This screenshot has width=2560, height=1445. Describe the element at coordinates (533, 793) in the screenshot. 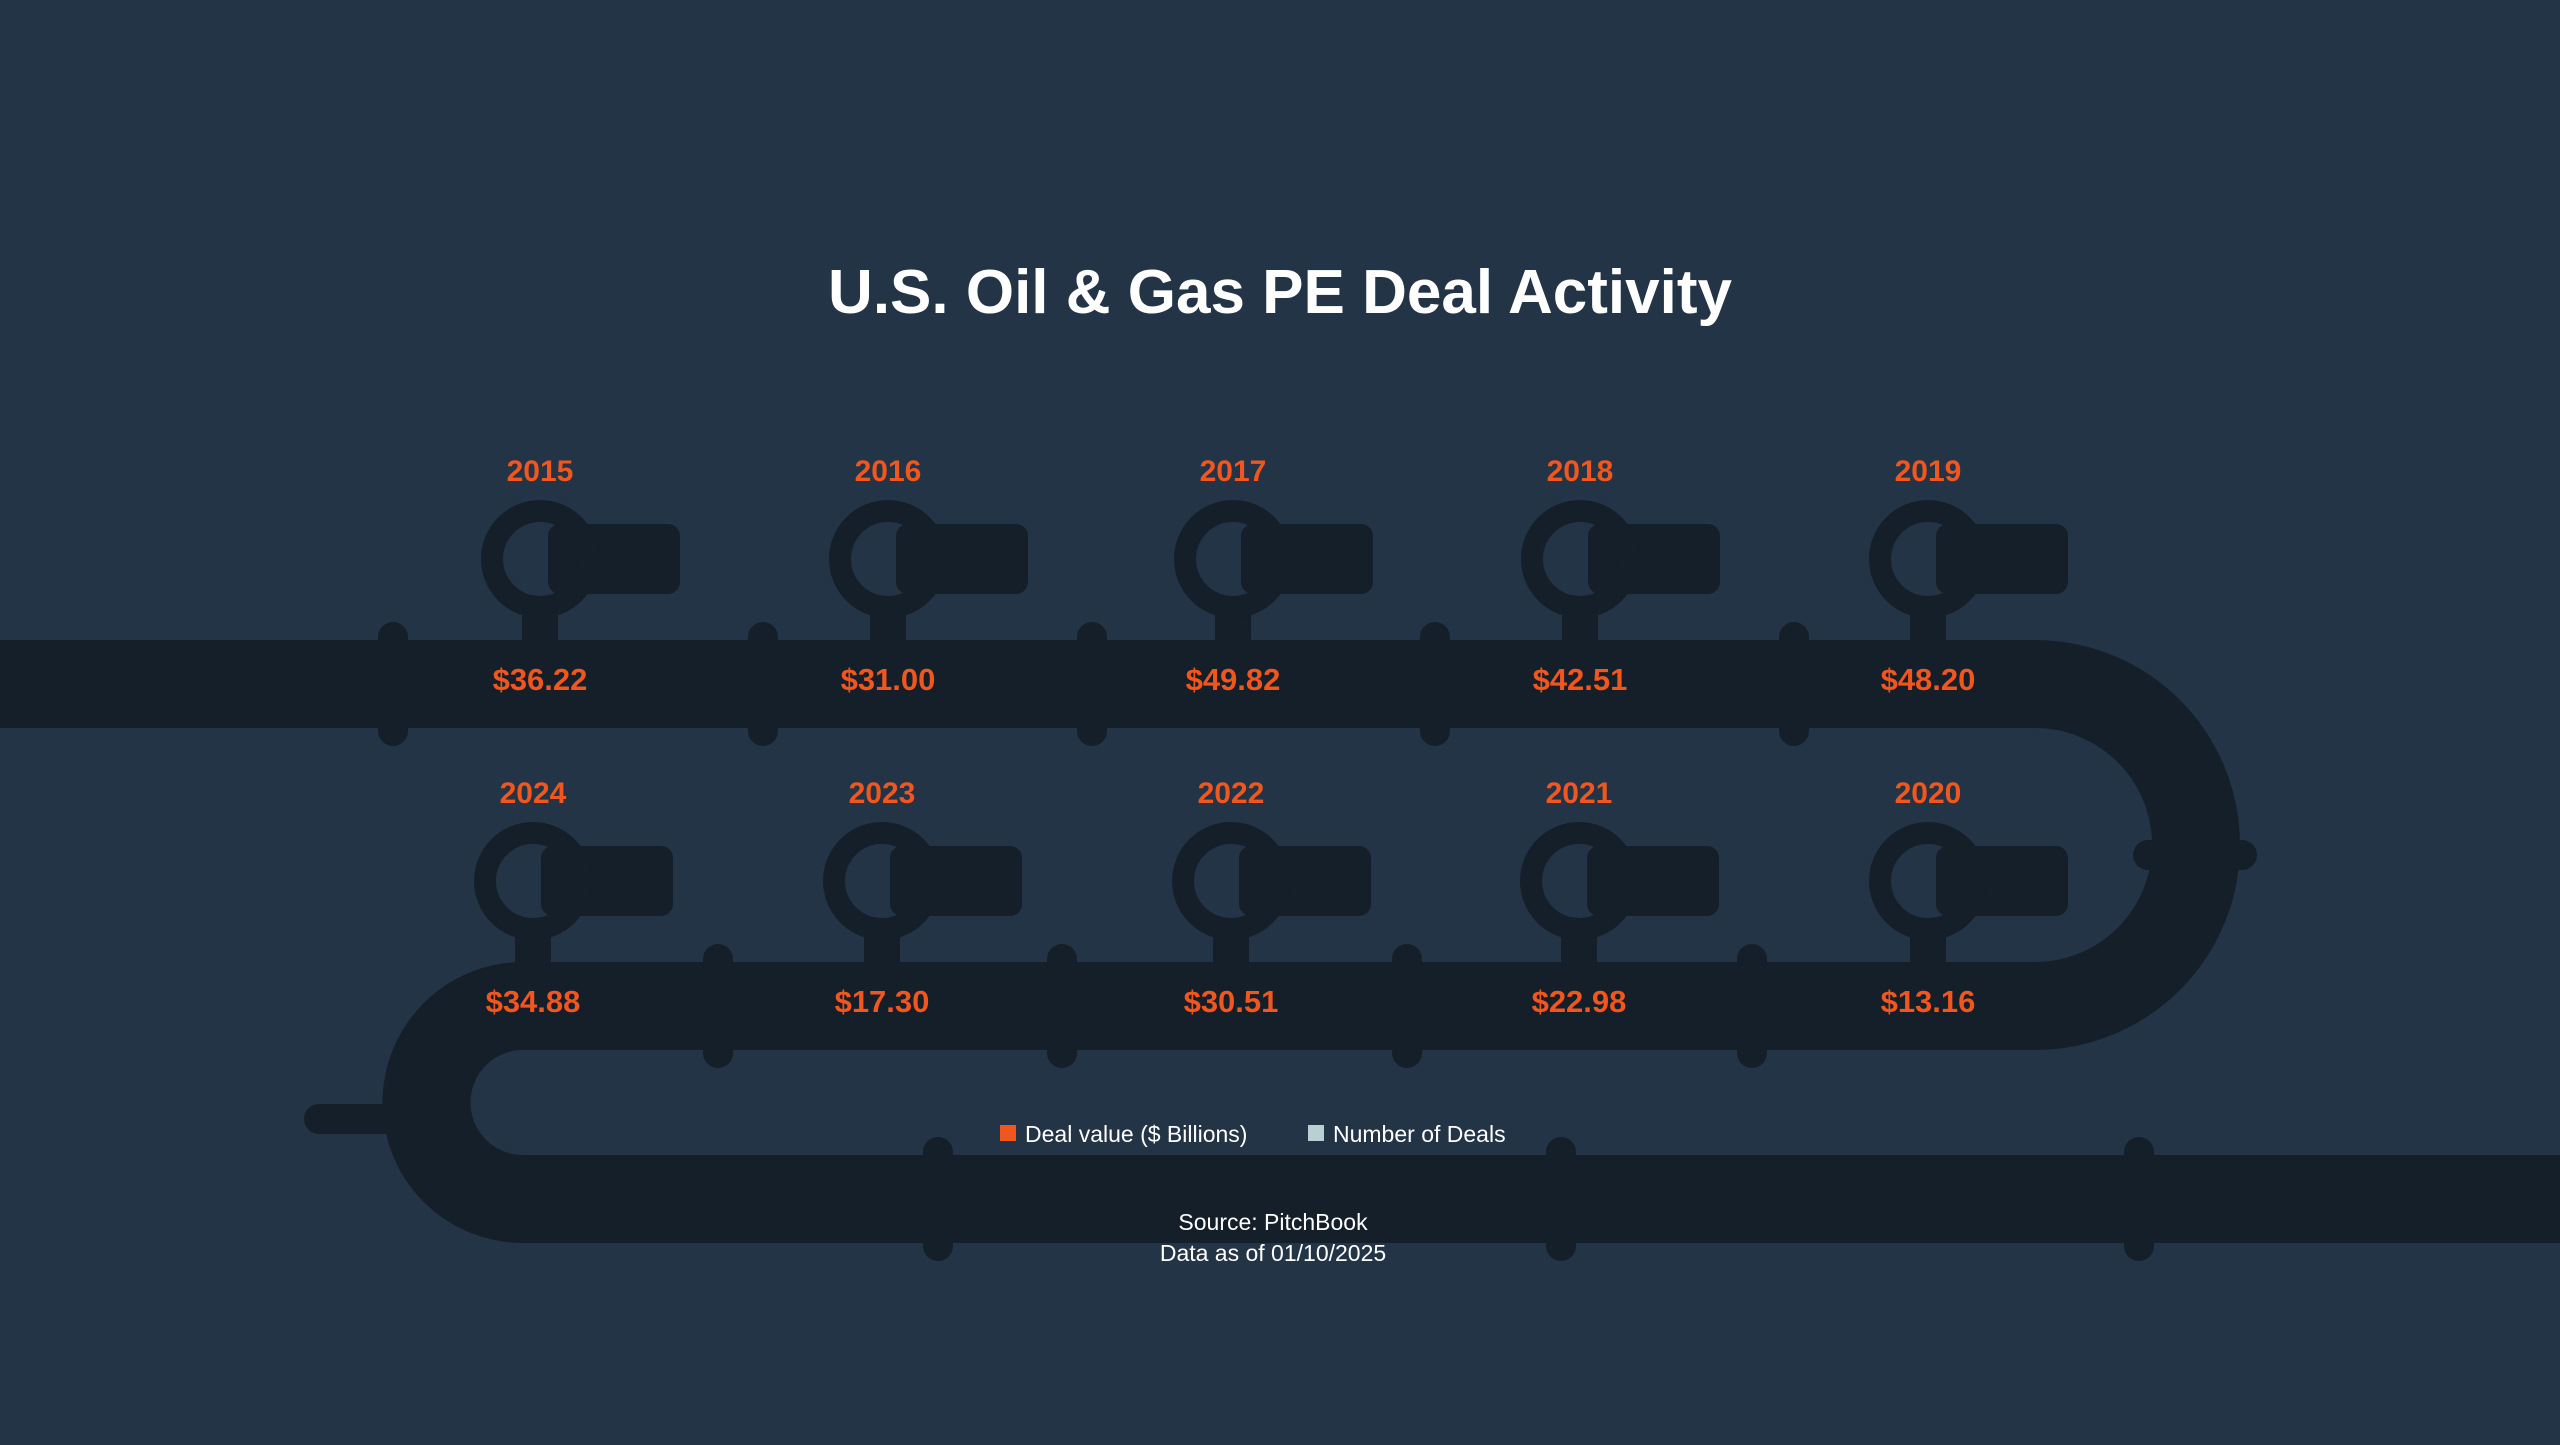

I see `year-label: 2024` at that location.